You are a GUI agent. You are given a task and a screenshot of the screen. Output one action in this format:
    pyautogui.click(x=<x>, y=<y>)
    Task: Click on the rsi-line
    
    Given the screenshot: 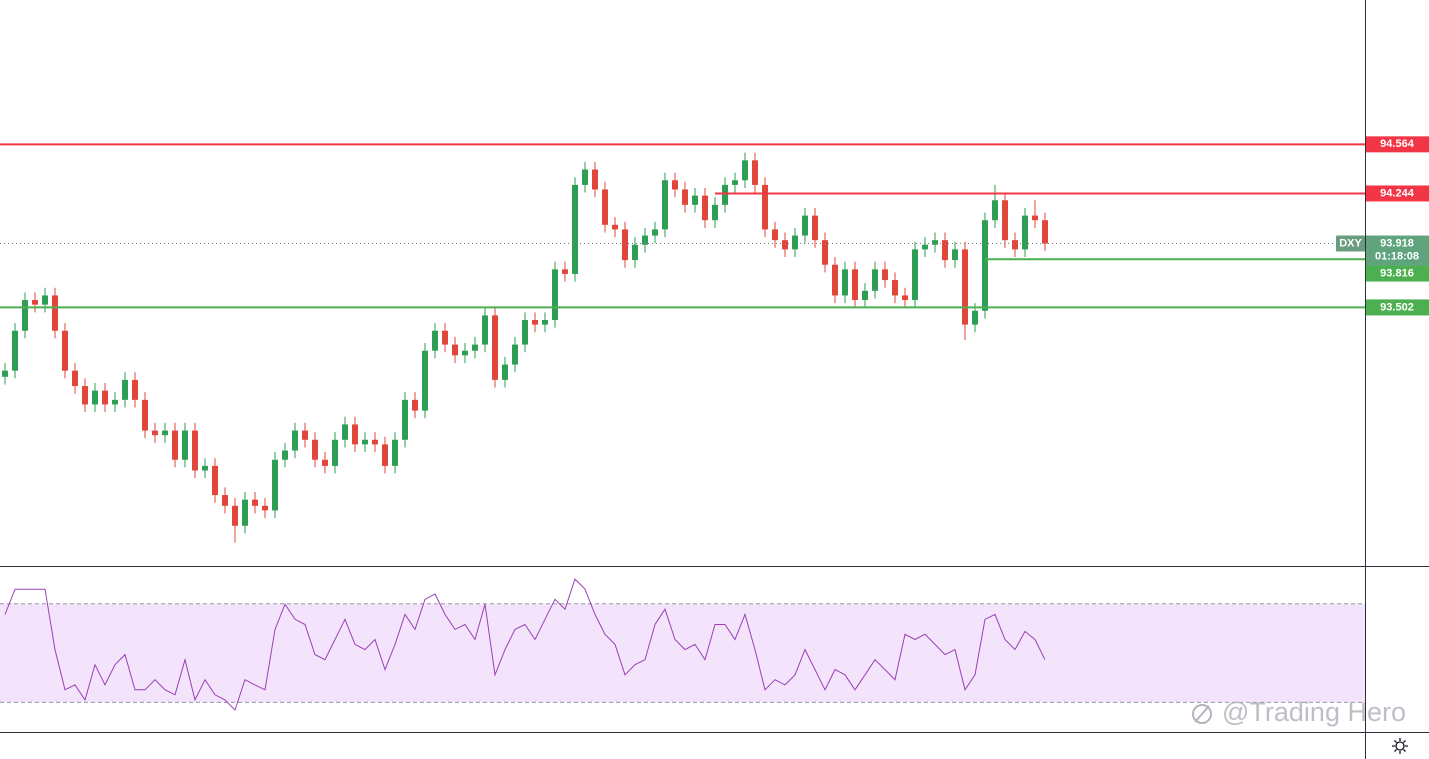 What is the action you would take?
    pyautogui.click(x=525, y=644)
    